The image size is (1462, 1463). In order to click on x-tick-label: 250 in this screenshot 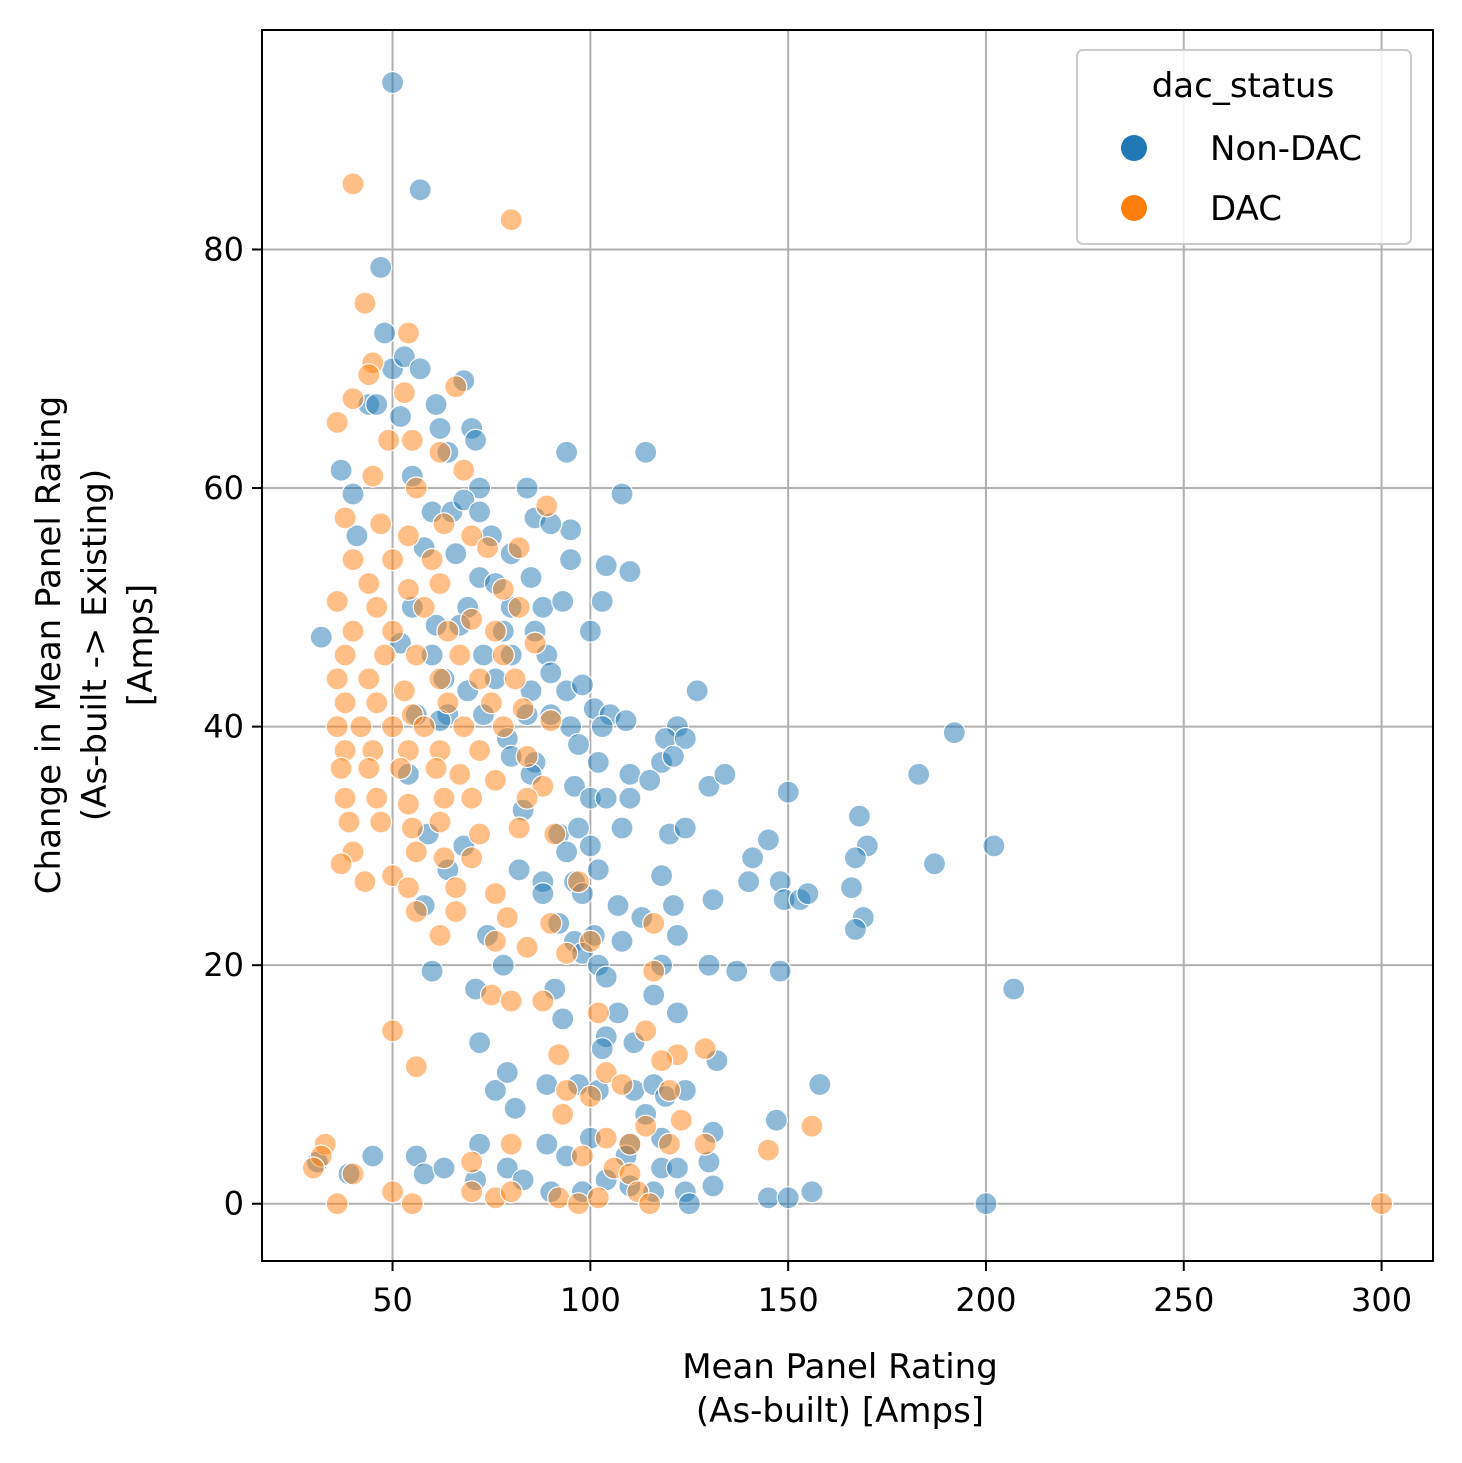, I will do `click(1183, 1300)`.